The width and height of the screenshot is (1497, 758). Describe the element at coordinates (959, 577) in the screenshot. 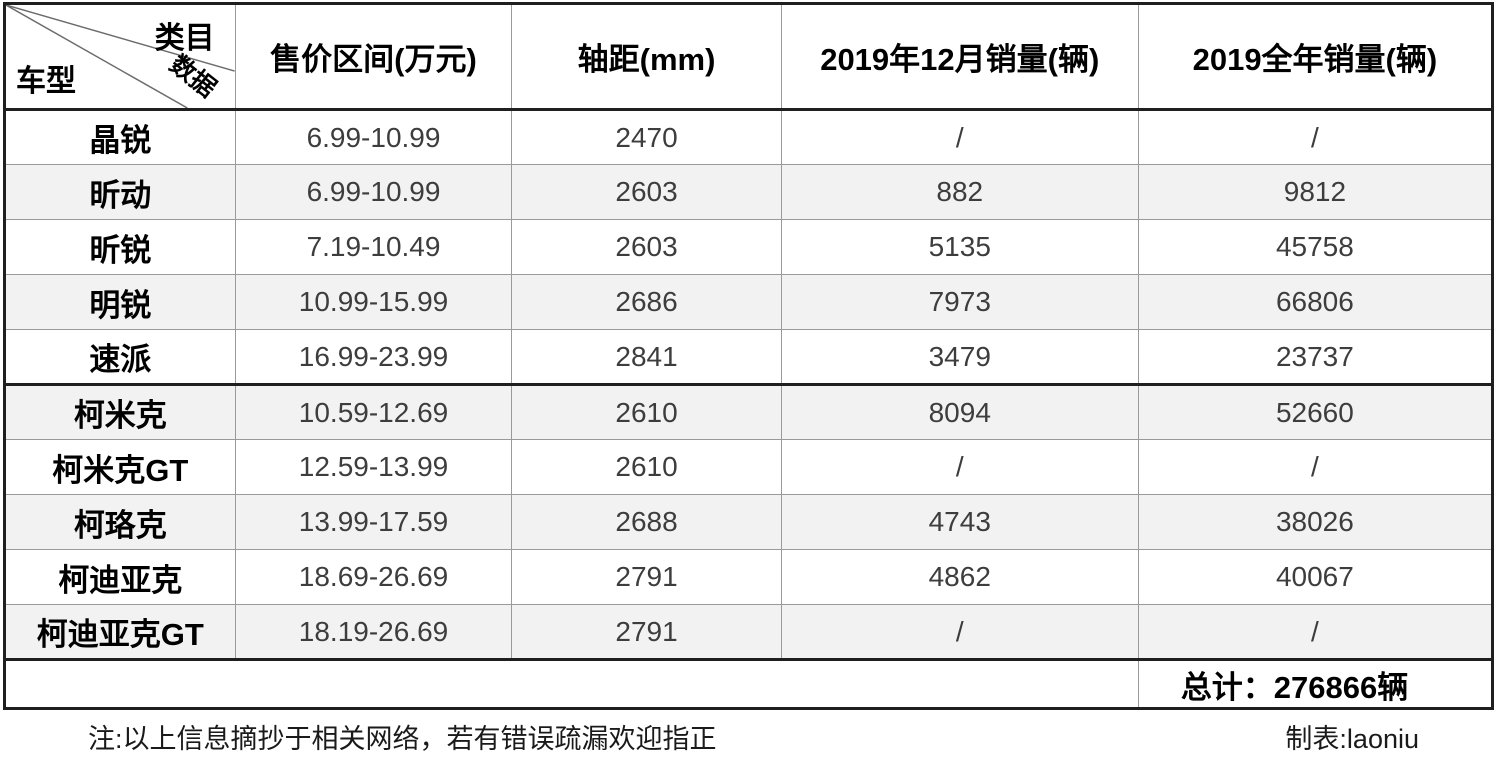

I see `dec-sales-cell: 4862` at that location.